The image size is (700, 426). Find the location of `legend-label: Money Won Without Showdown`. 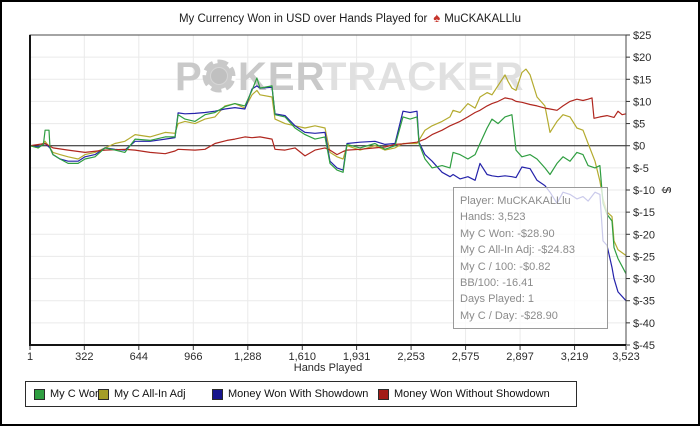

legend-label: Money Won Without Showdown is located at coordinates (472, 394).